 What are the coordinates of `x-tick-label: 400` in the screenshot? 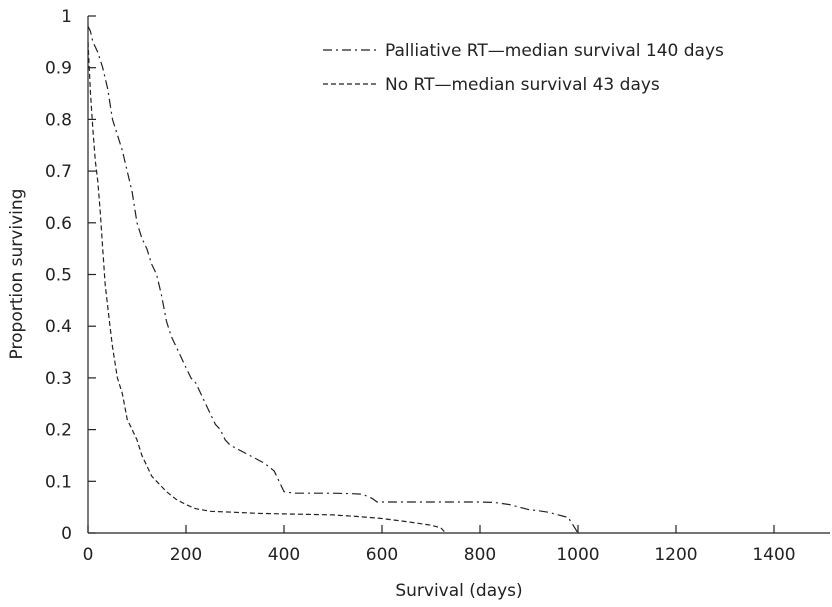 It's located at (284, 555).